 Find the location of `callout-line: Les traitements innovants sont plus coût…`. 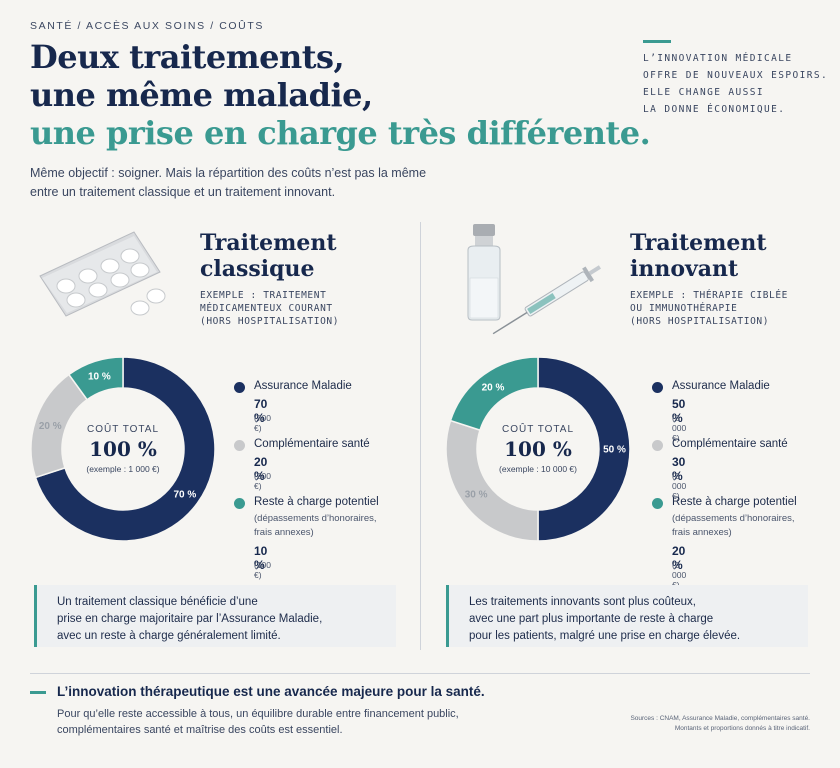

callout-line: Les traitements innovants sont plus coût… is located at coordinates (582, 602).